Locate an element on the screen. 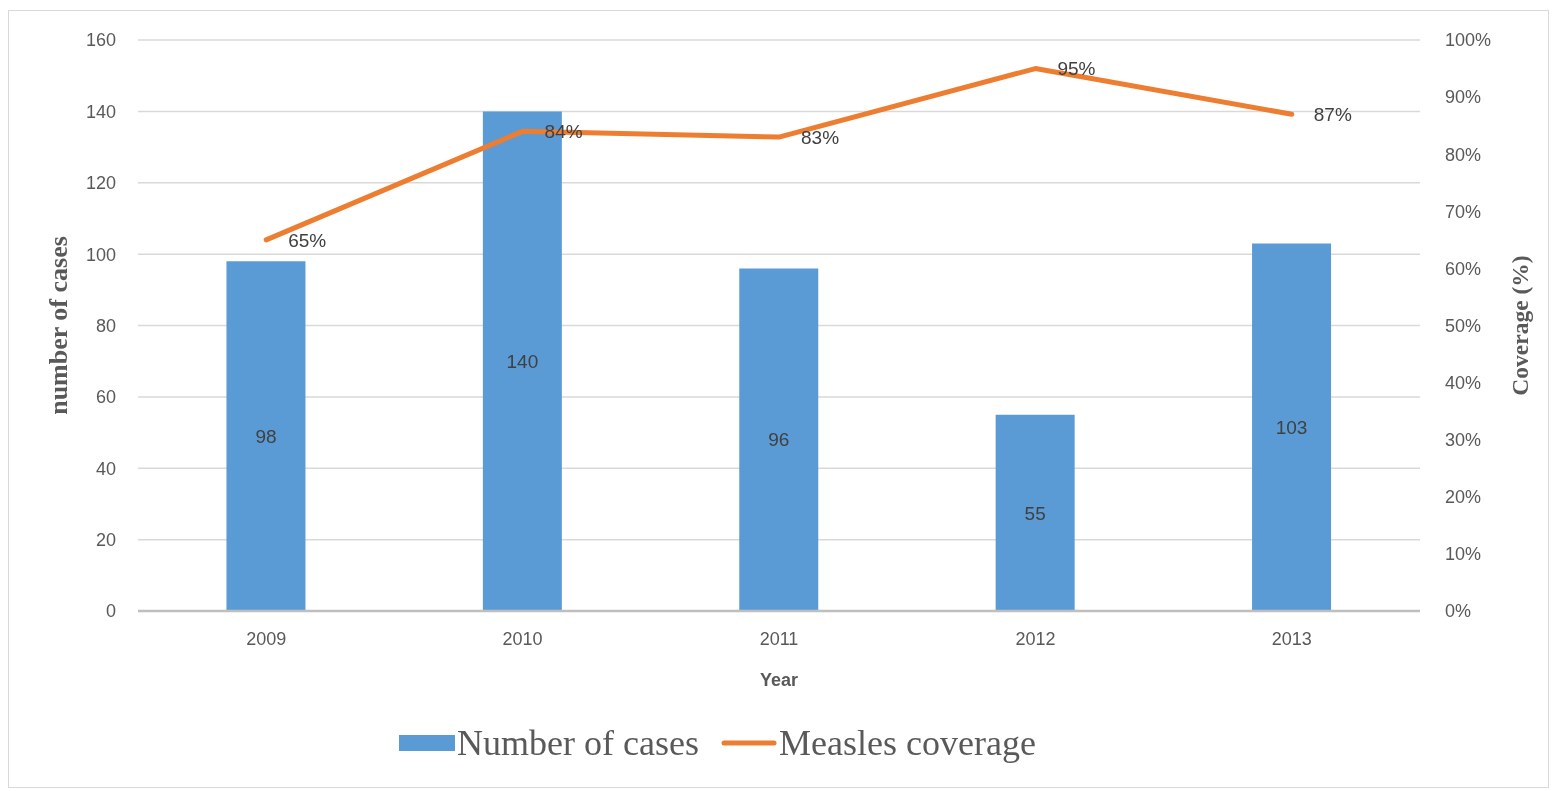 The height and width of the screenshot is (791, 1555). y2-tick-label: 0% is located at coordinates (1458, 611).